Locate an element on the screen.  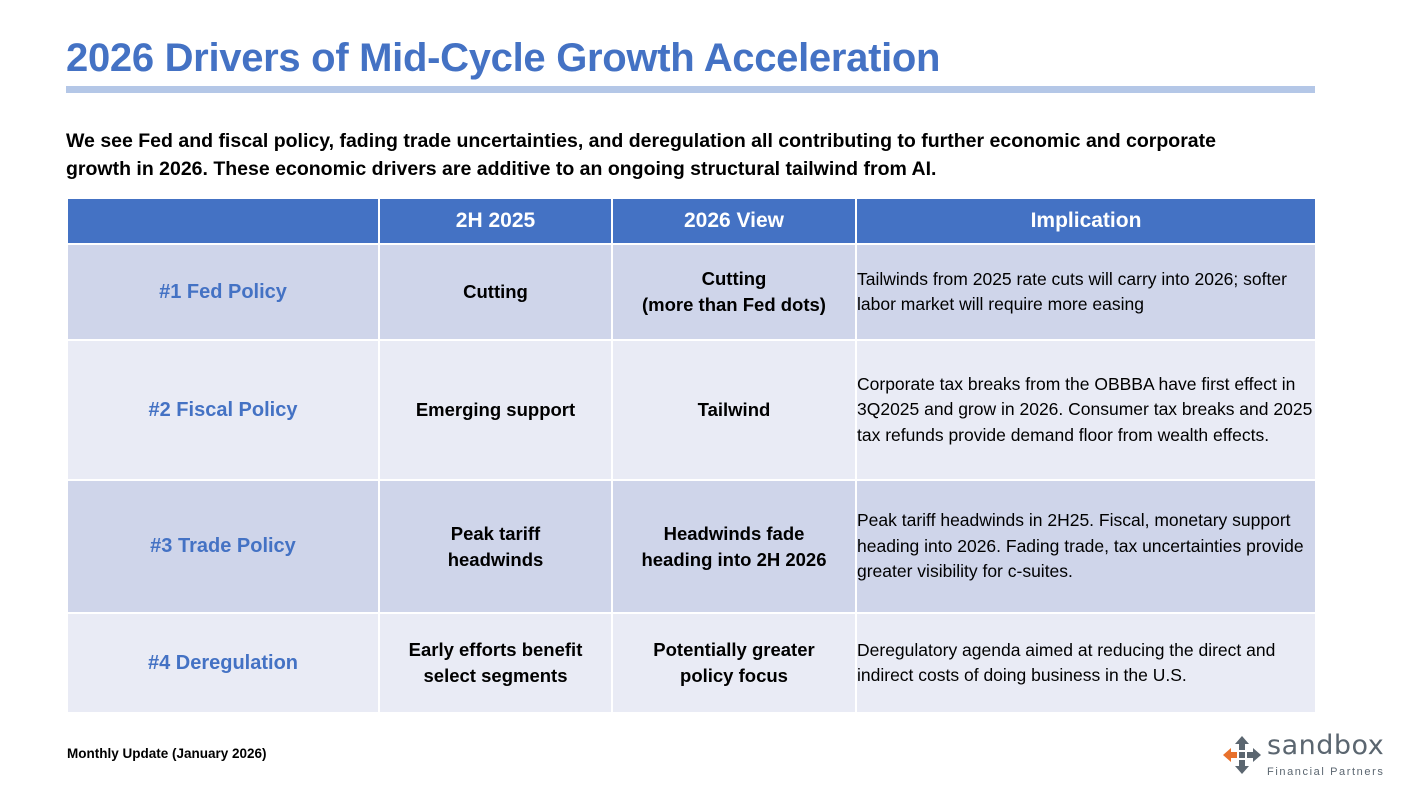
h2-2025-cell: Emerging support is located at coordinates (495, 410).